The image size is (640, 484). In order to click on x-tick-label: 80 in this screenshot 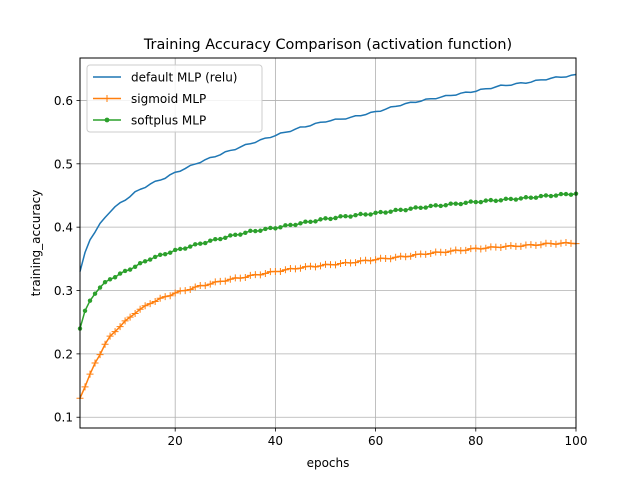, I will do `click(475, 441)`.